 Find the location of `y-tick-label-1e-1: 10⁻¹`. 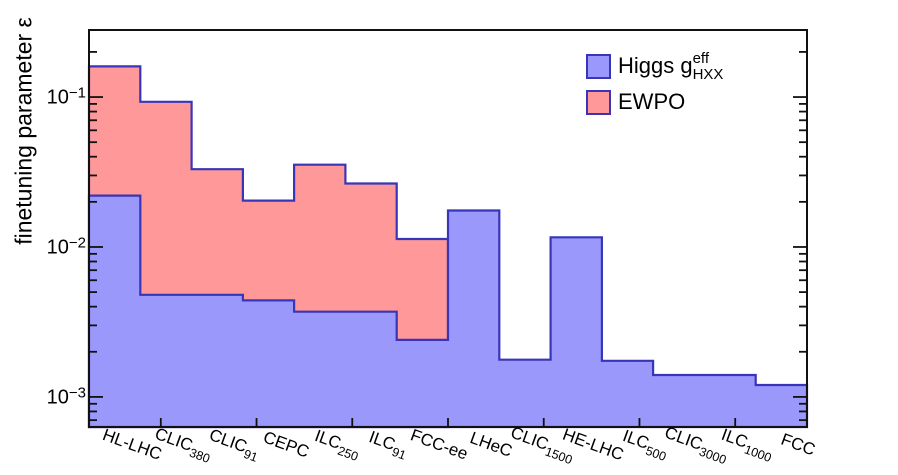

y-tick-label-1e-1: 10⁻¹ is located at coordinates (66, 96).